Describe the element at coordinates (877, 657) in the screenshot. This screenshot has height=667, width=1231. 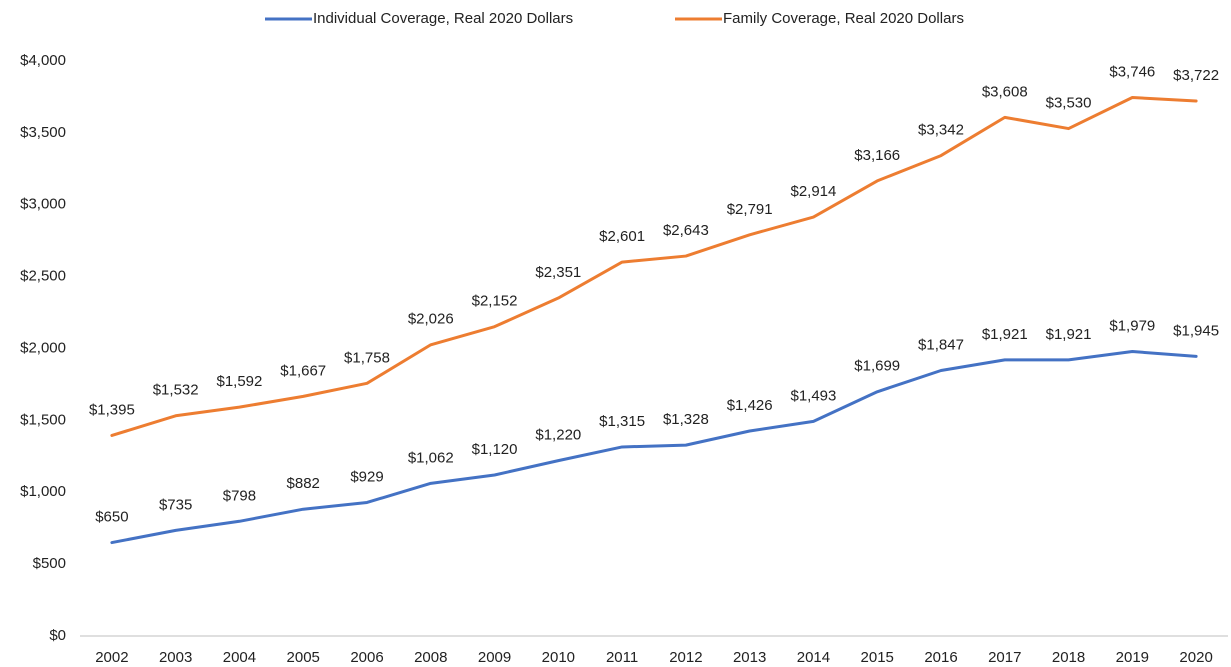
I see `x-tick-label: 2015` at that location.